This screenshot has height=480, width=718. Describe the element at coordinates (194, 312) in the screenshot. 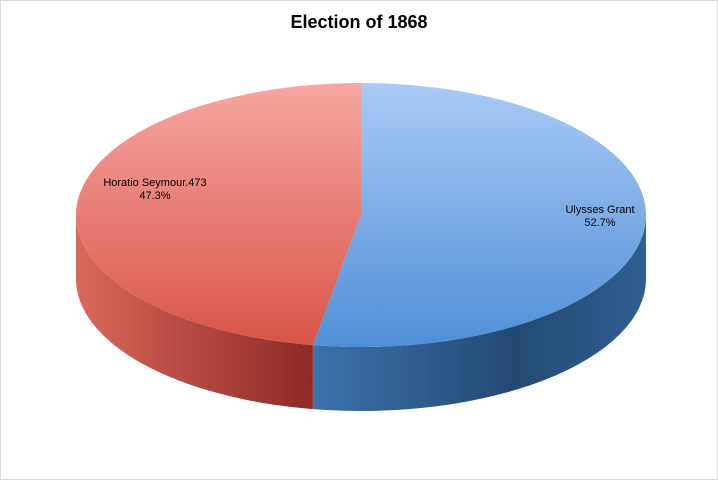

I see `pie-side-horatio-seymour` at that location.